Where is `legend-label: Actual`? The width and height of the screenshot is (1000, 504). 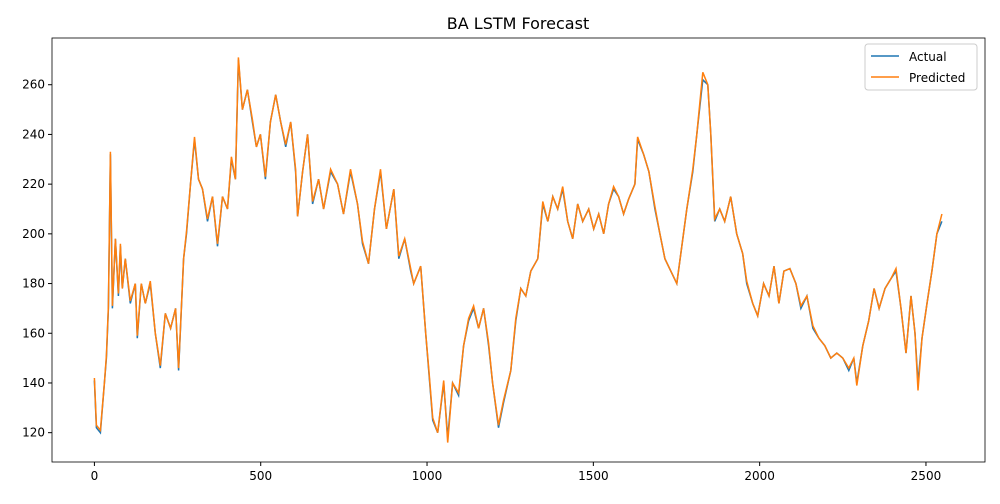 legend-label: Actual is located at coordinates (928, 57).